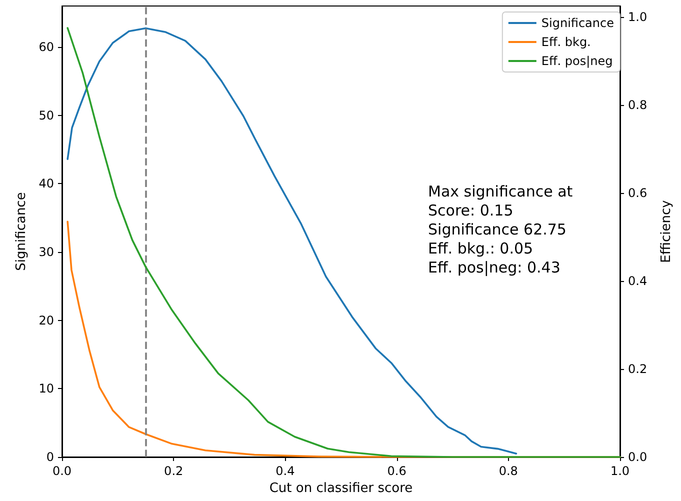 This screenshot has width=681, height=501. What do you see at coordinates (21, 231) in the screenshot?
I see `y-axis-title: Significance` at bounding box center [21, 231].